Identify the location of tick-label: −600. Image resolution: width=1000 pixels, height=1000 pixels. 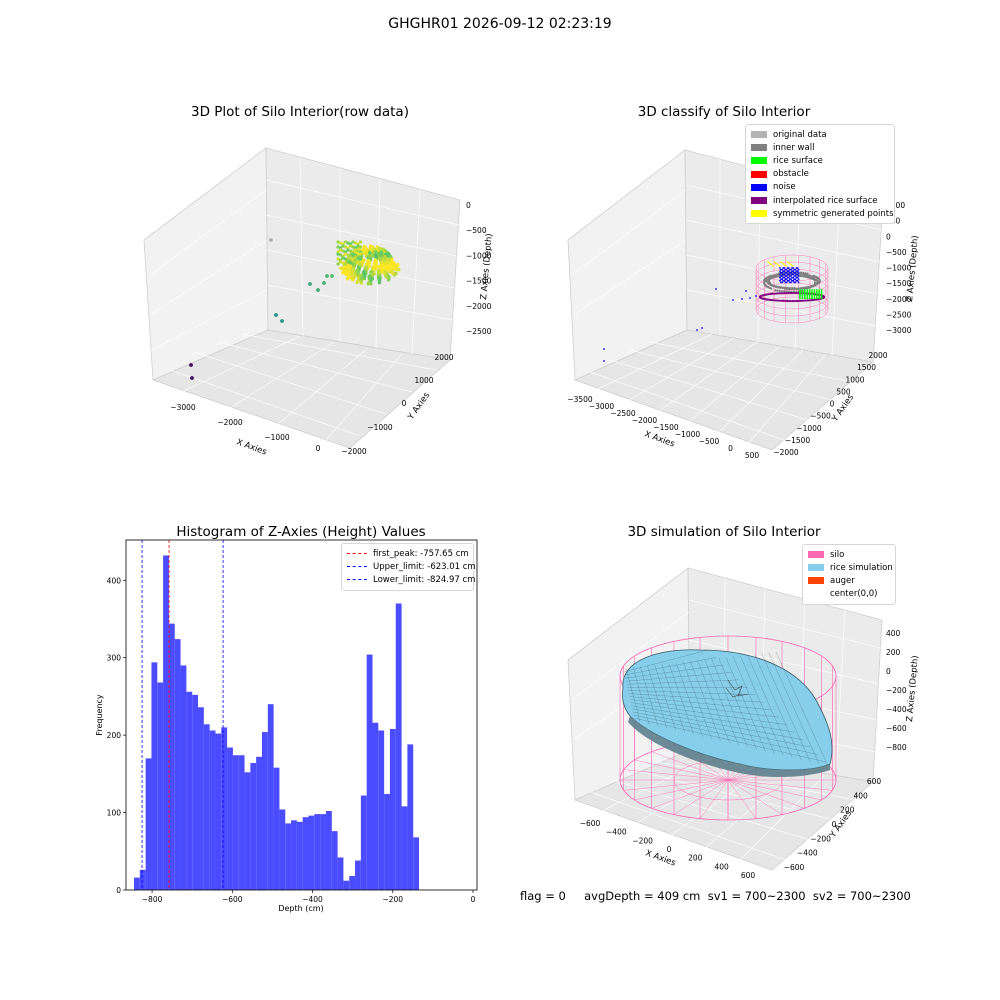
(794, 867).